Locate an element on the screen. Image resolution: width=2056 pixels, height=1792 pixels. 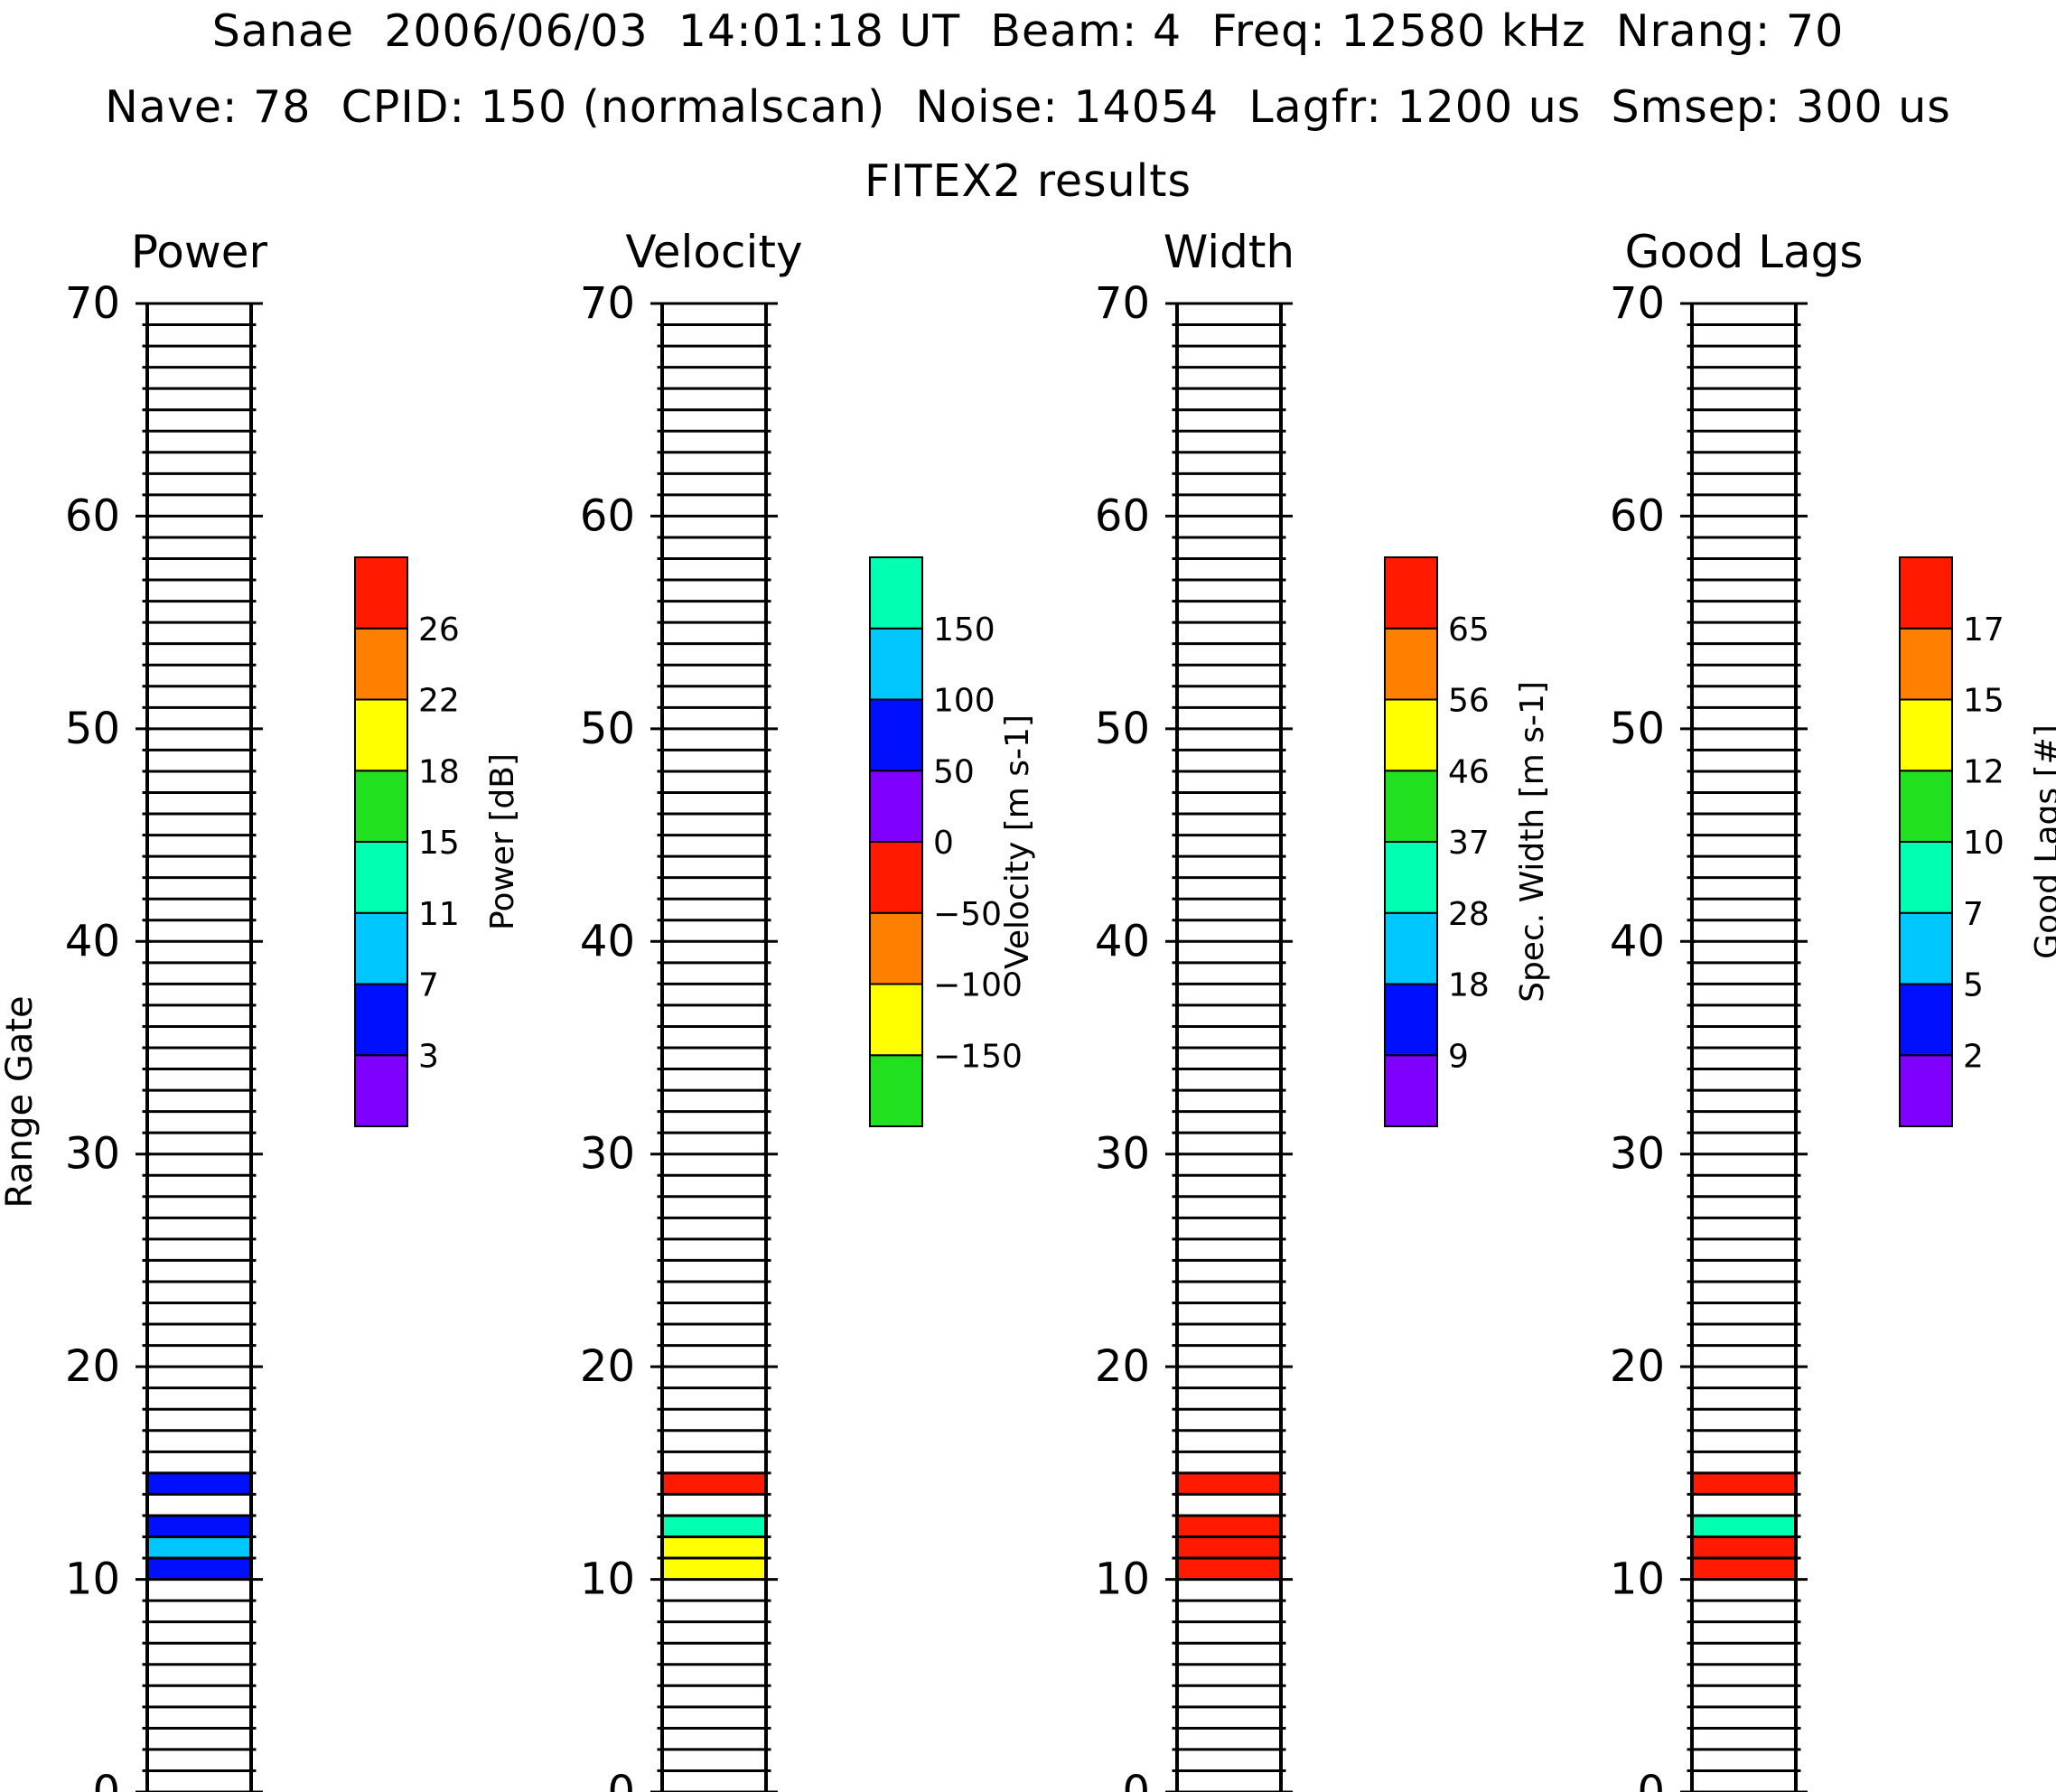
panel-title: Power is located at coordinates (199, 252).